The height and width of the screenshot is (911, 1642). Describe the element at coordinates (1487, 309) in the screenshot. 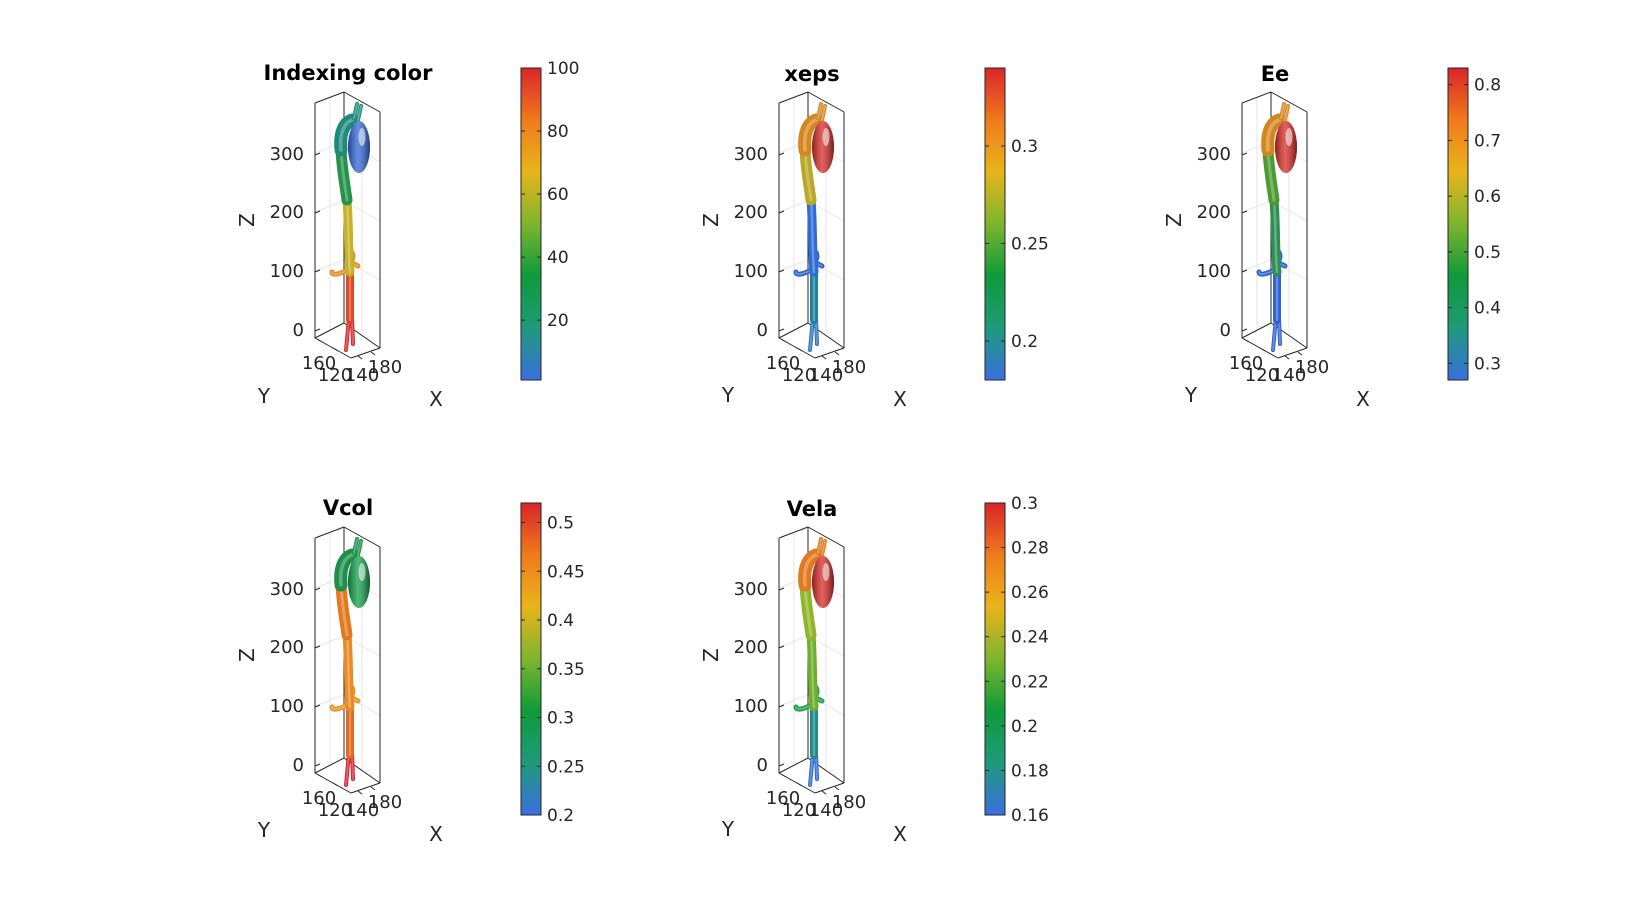

I see `colorbar-tick-label: 0.4` at that location.